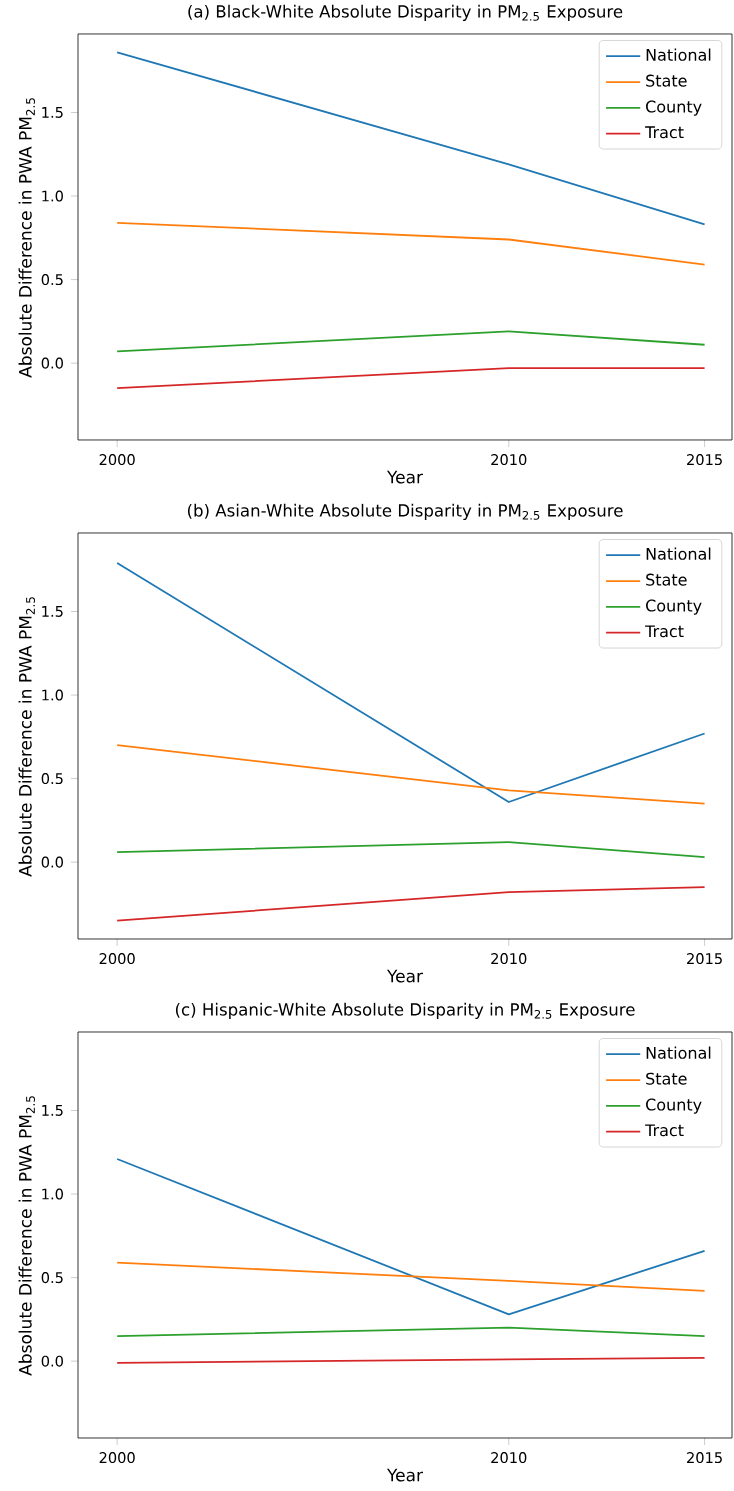 This screenshot has height=1491, width=734. What do you see at coordinates (405, 511) in the screenshot?
I see `chart-title: (b) Asian-White Absolute Disparity in PM$_{2.5}$ Exposure` at bounding box center [405, 511].